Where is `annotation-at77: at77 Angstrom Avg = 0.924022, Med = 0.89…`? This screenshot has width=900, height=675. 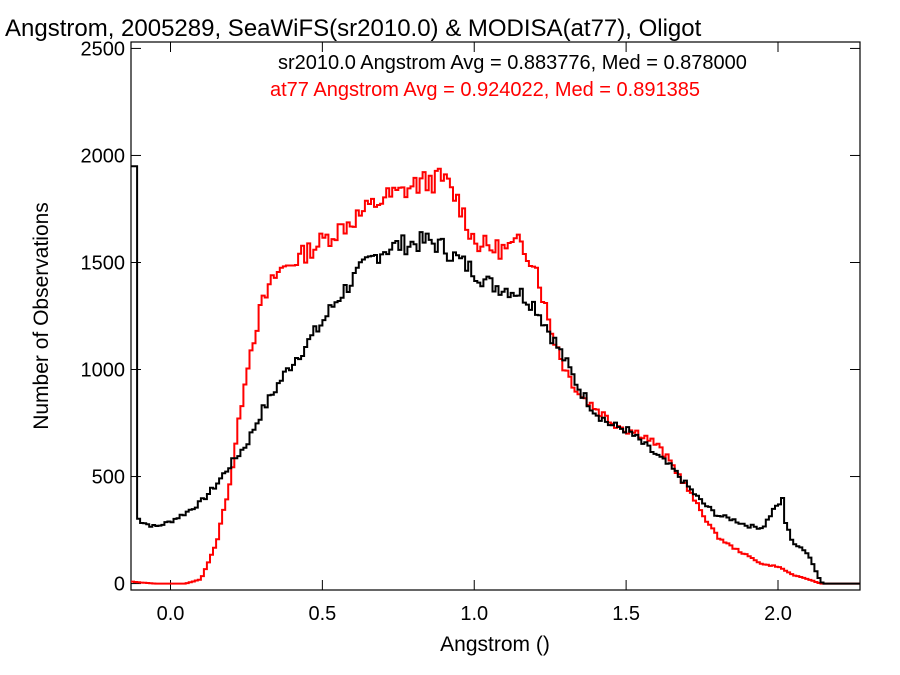
annotation-at77: at77 Angstrom Avg = 0.924022, Med = 0.89… is located at coordinates (485, 90).